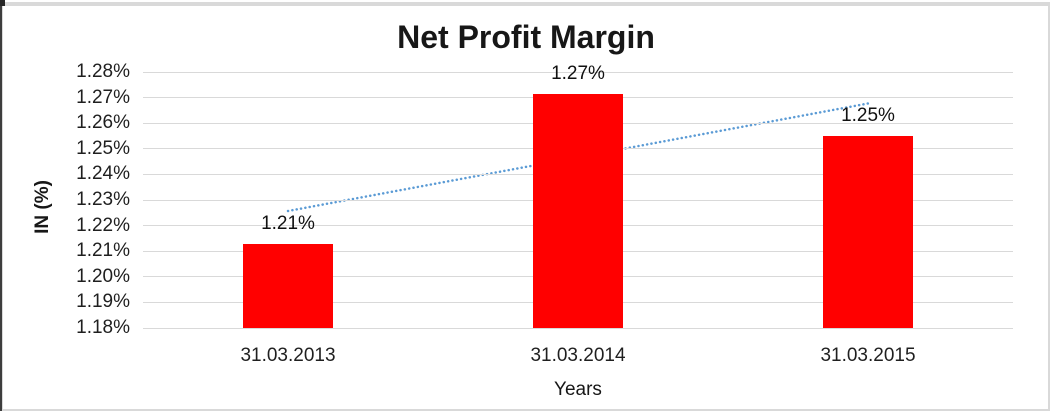  What do you see at coordinates (103, 97) in the screenshot?
I see `y-tick-label: 1.27%` at bounding box center [103, 97].